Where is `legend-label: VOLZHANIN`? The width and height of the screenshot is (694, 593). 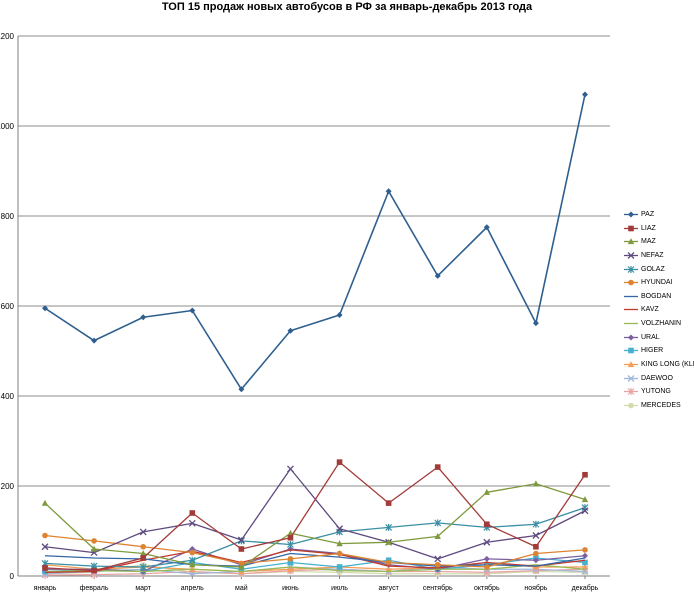
legend-label: VOLZHANIN is located at coordinates (661, 324).